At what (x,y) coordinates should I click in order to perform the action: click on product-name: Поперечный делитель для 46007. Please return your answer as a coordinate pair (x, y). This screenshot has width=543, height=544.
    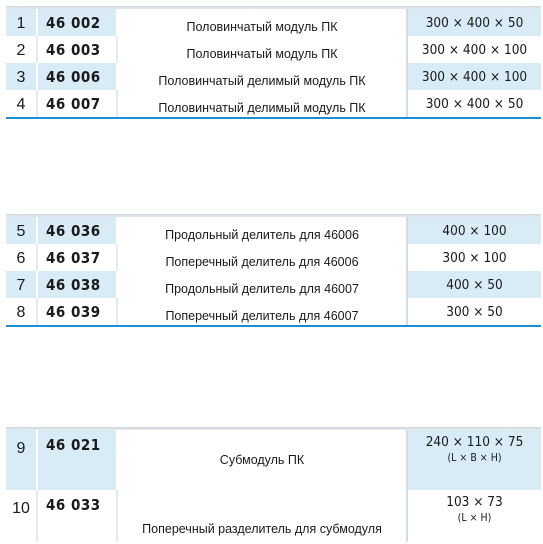
    Looking at the image, I should click on (263, 311).